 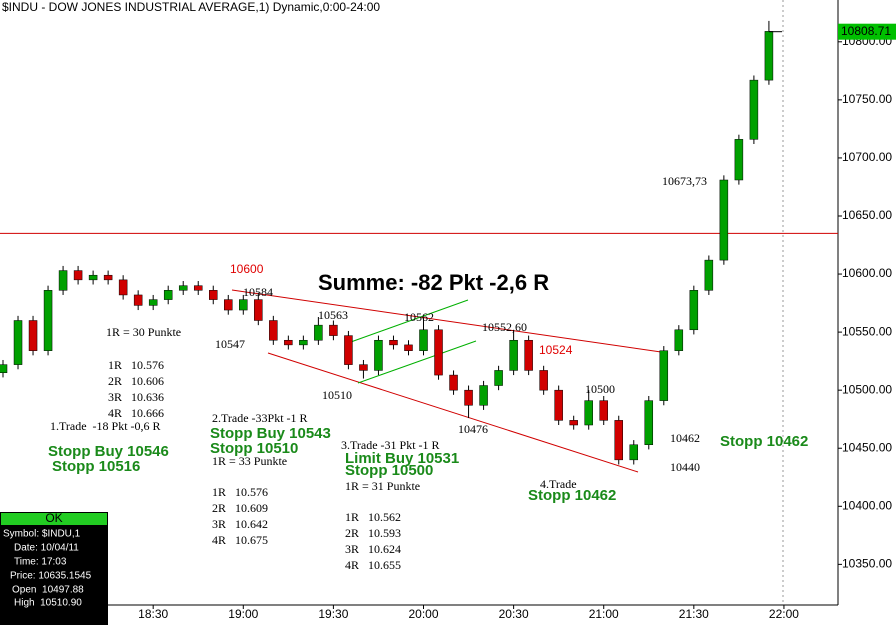 What do you see at coordinates (337, 395) in the screenshot?
I see `annotation: 10510` at bounding box center [337, 395].